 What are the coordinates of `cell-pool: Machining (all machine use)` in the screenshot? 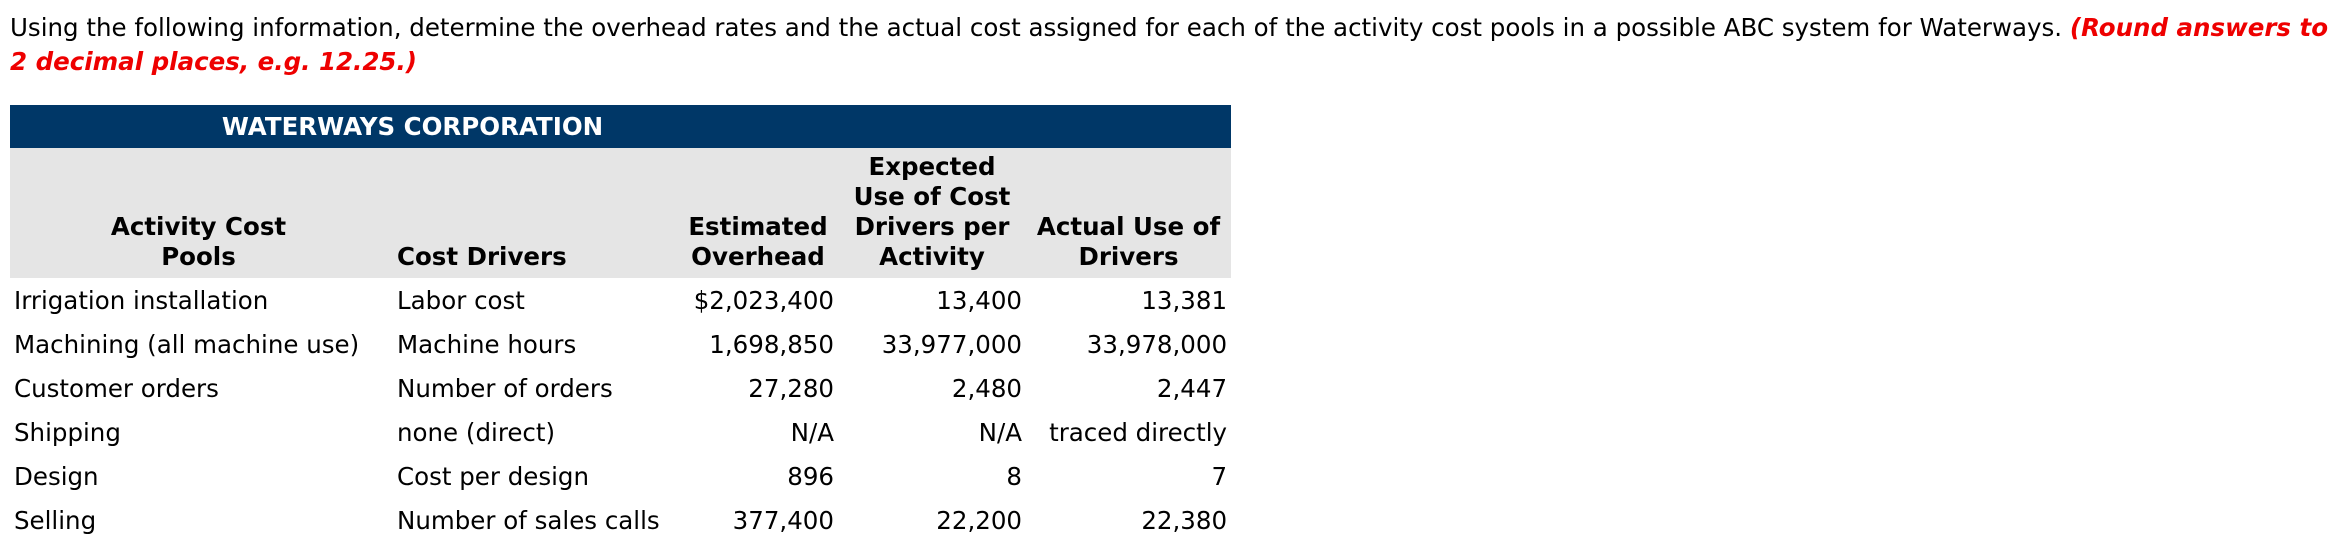 It's located at (187, 344).